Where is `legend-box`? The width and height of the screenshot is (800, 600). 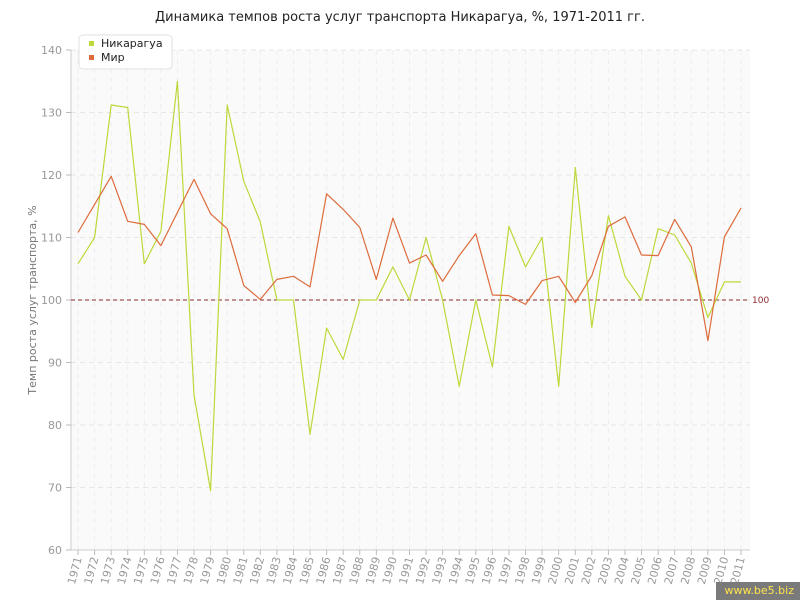
legend-box is located at coordinates (125, 52).